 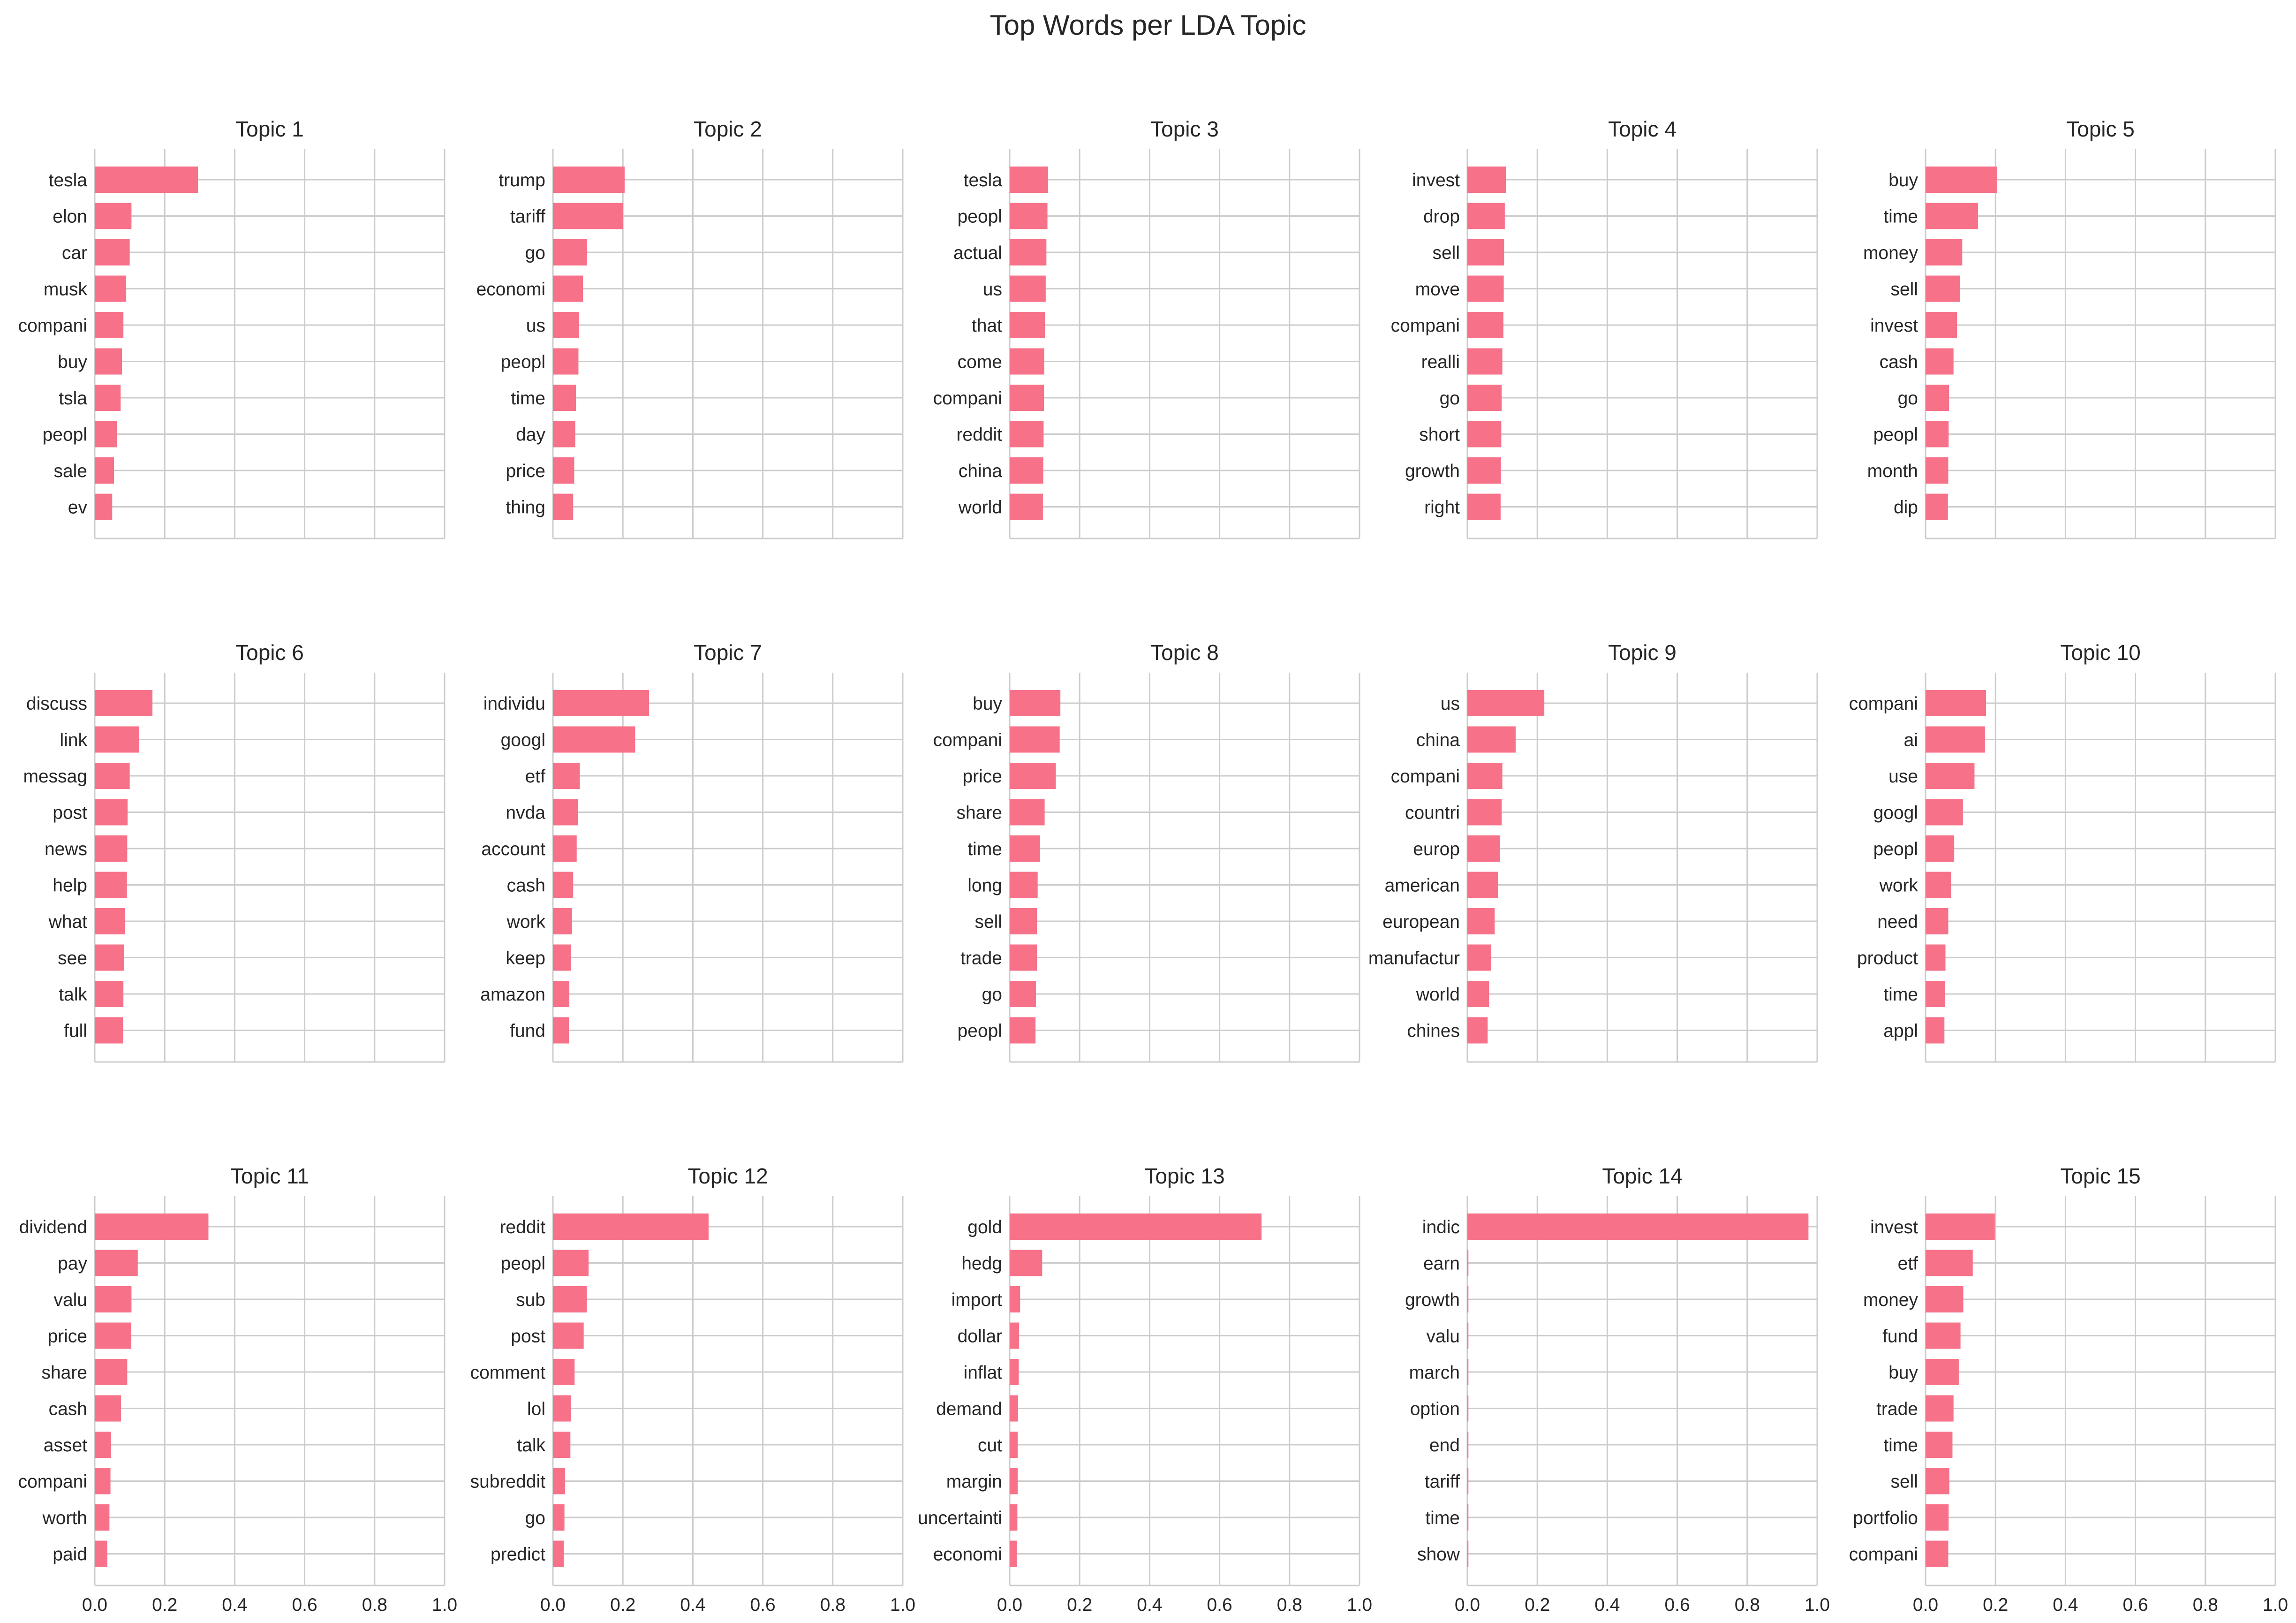 I want to click on x-tick-label: 0.8, so click(x=833, y=1605).